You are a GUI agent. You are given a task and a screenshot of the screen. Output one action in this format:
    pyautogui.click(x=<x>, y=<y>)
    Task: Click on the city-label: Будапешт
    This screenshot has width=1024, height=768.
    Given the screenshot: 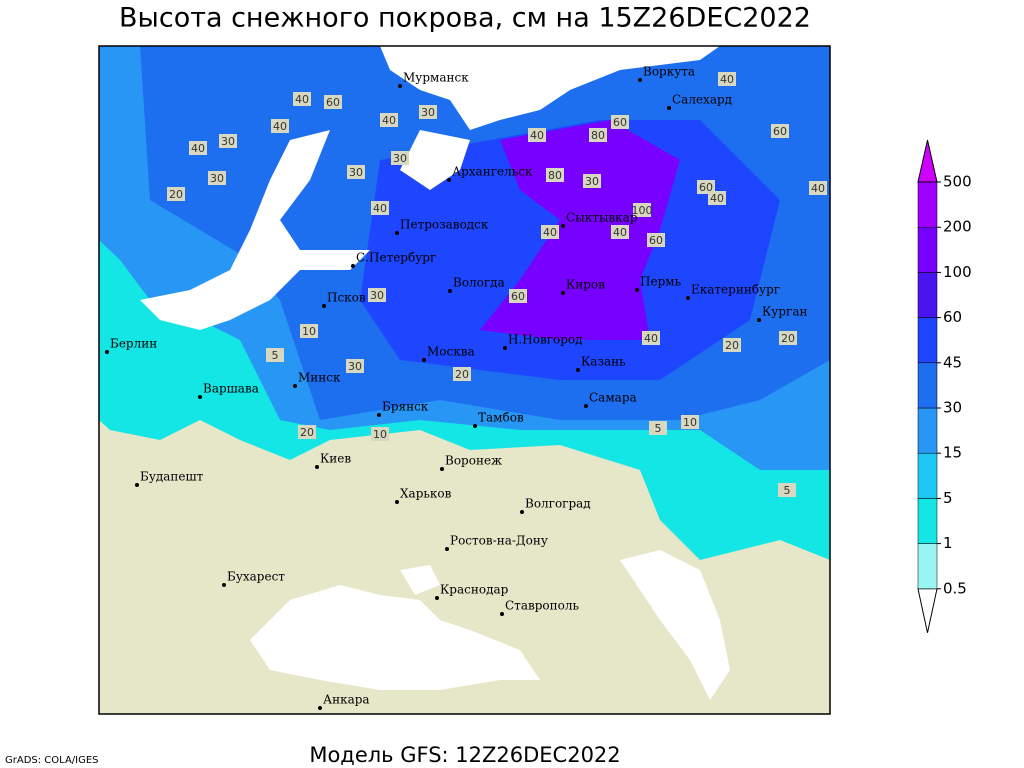 What is the action you would take?
    pyautogui.click(x=172, y=477)
    